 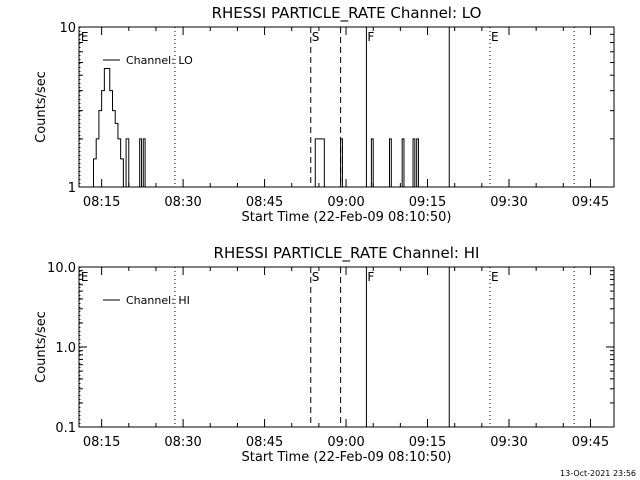 What do you see at coordinates (347, 13) in the screenshot?
I see `chart-0-title: RHESSI PARTICLE_RATE Channel: LO` at bounding box center [347, 13].